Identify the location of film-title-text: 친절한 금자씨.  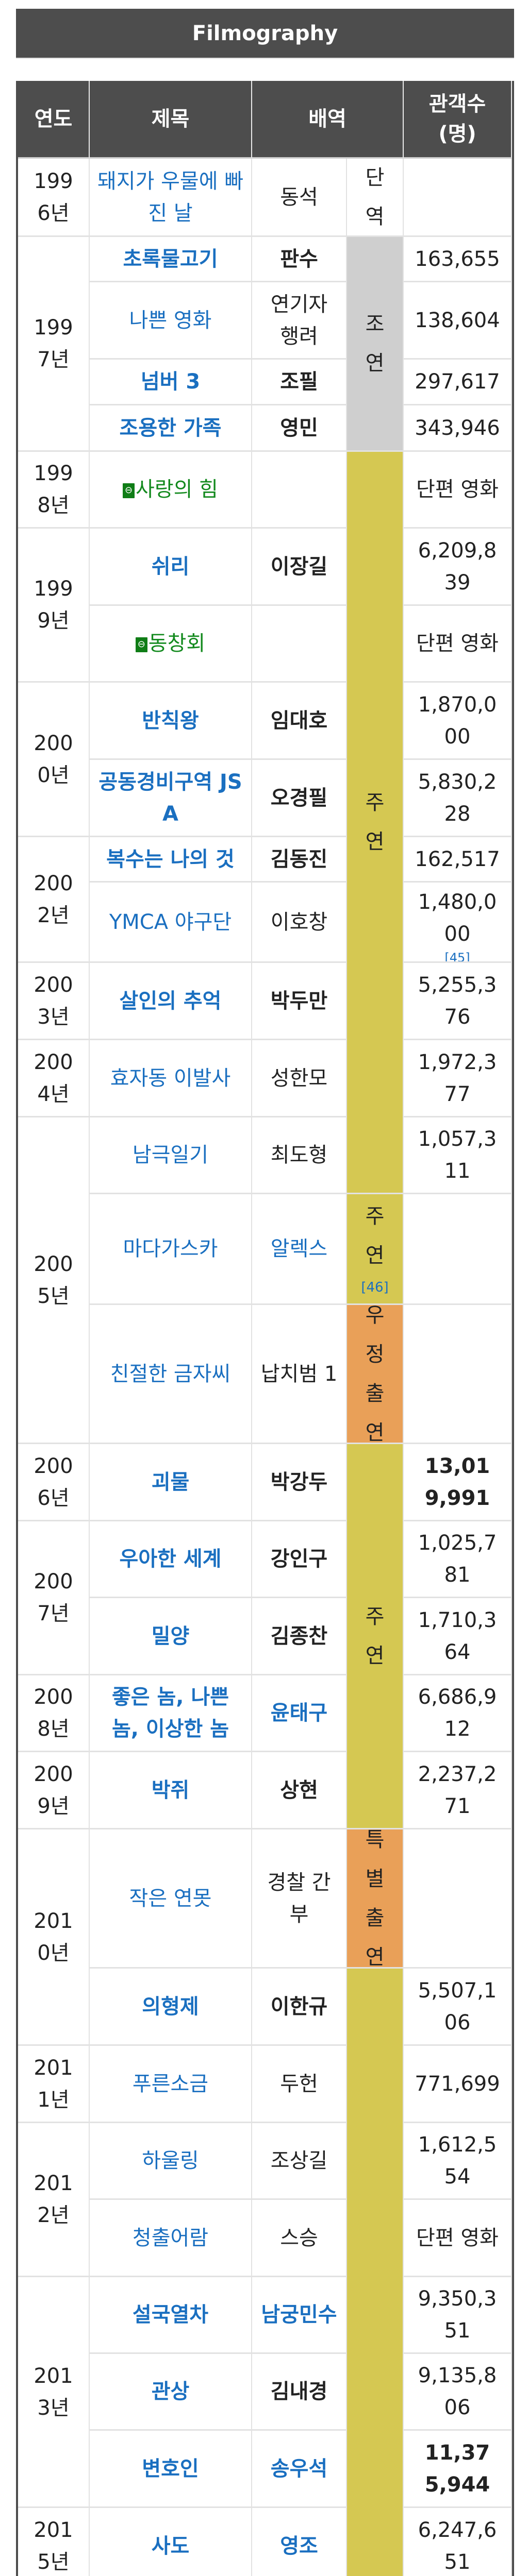
(170, 1374).